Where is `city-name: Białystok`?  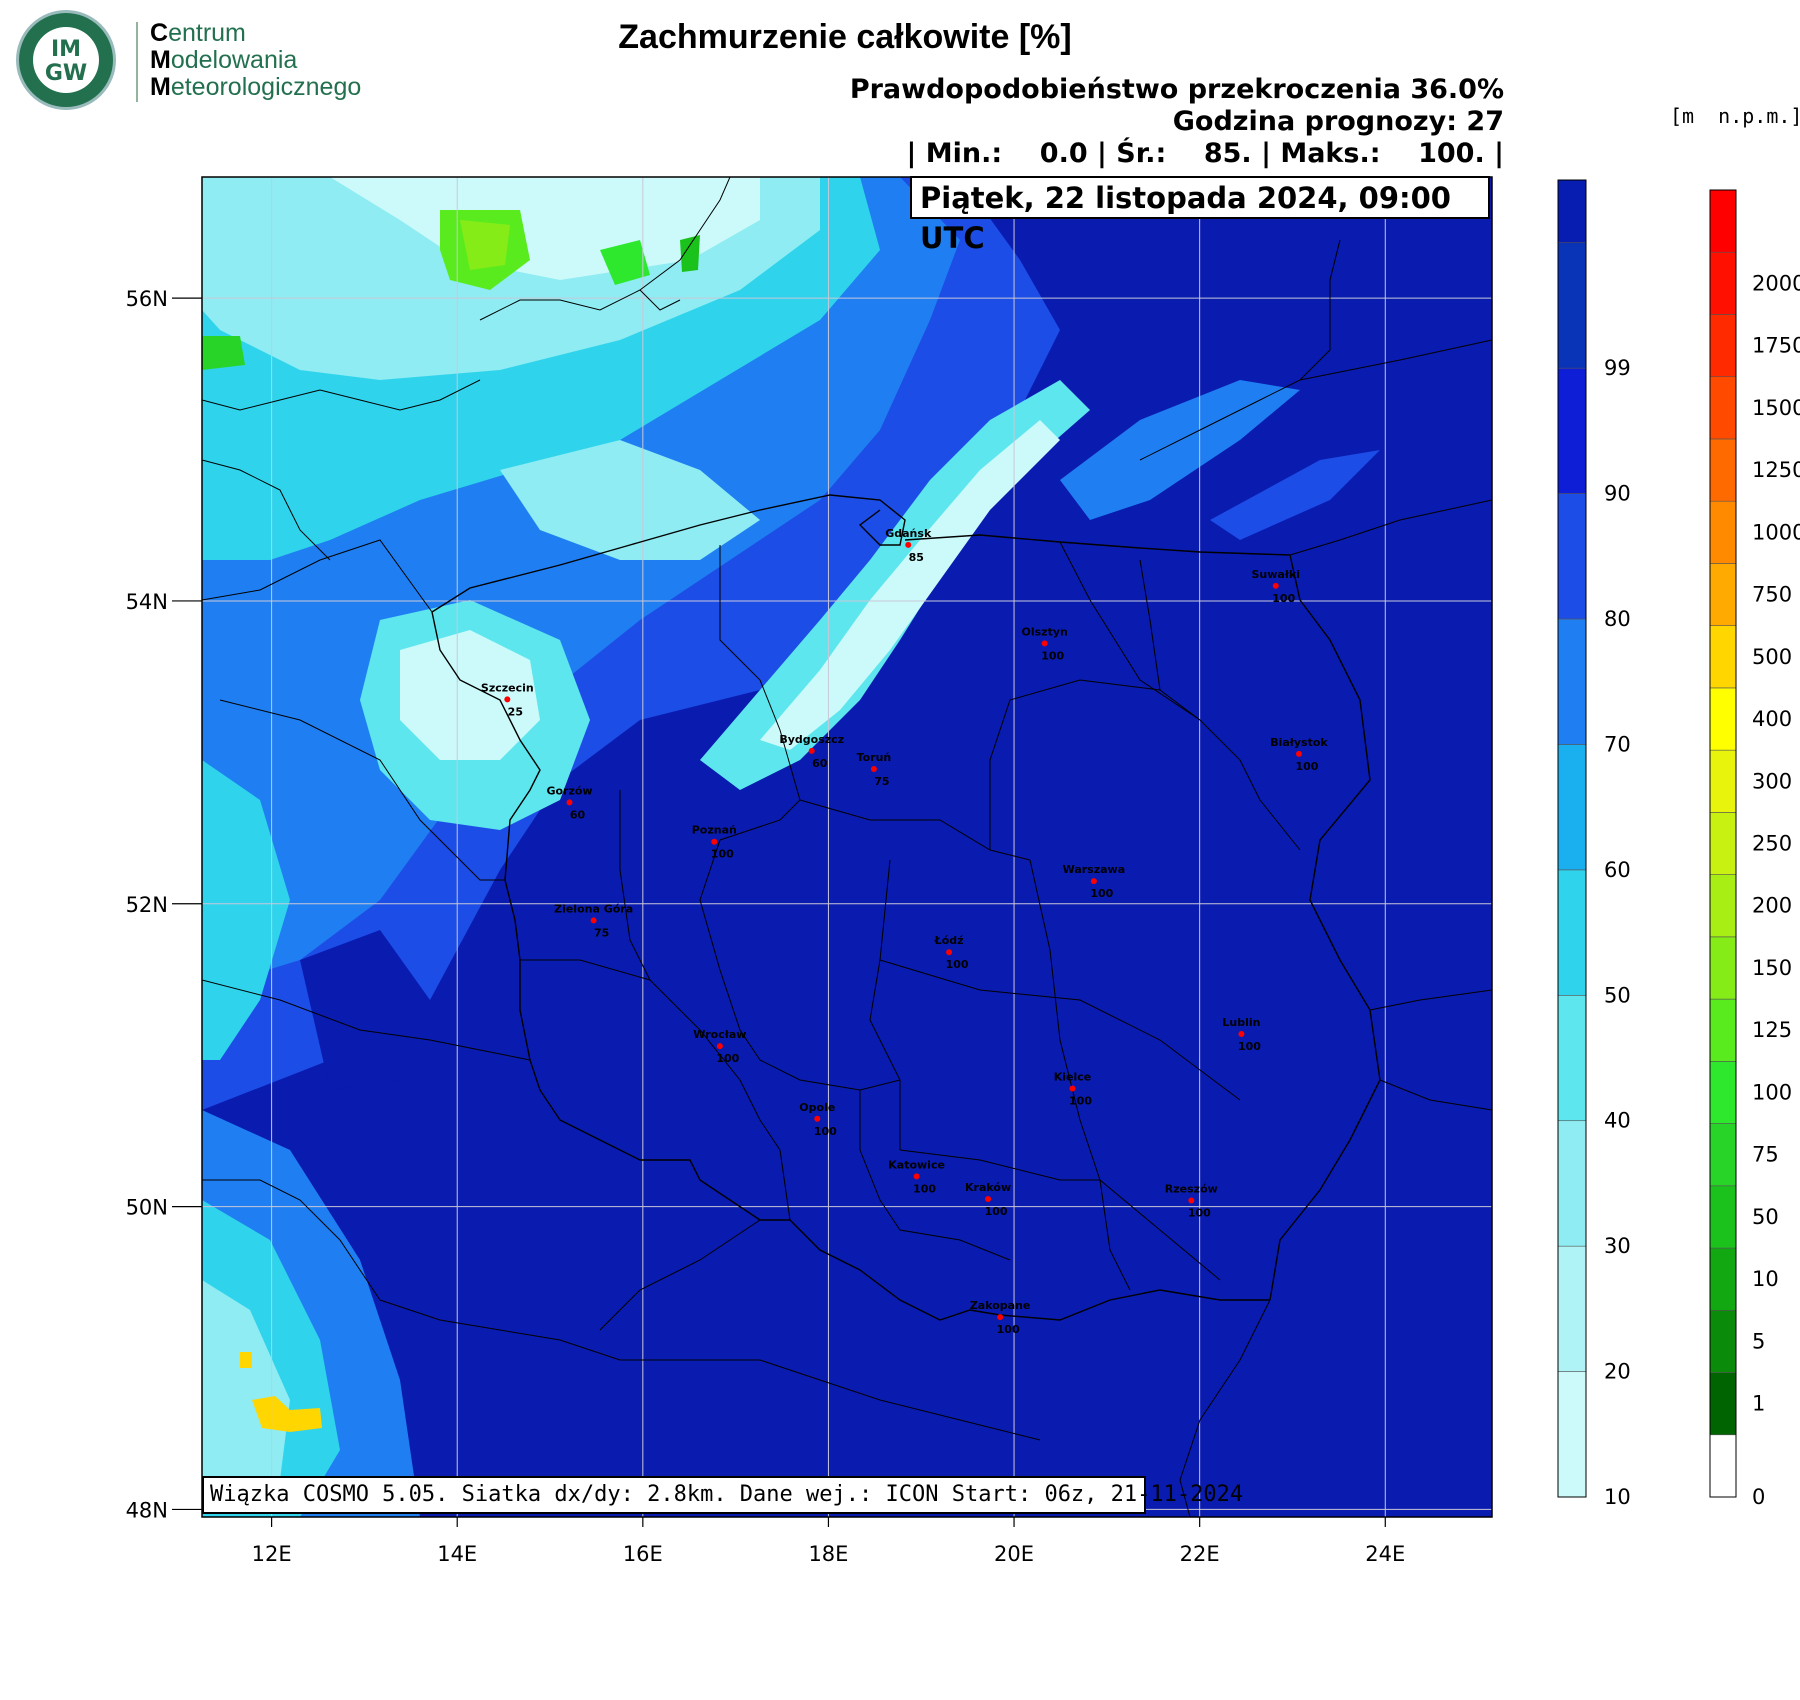 city-name: Białystok is located at coordinates (1299, 742).